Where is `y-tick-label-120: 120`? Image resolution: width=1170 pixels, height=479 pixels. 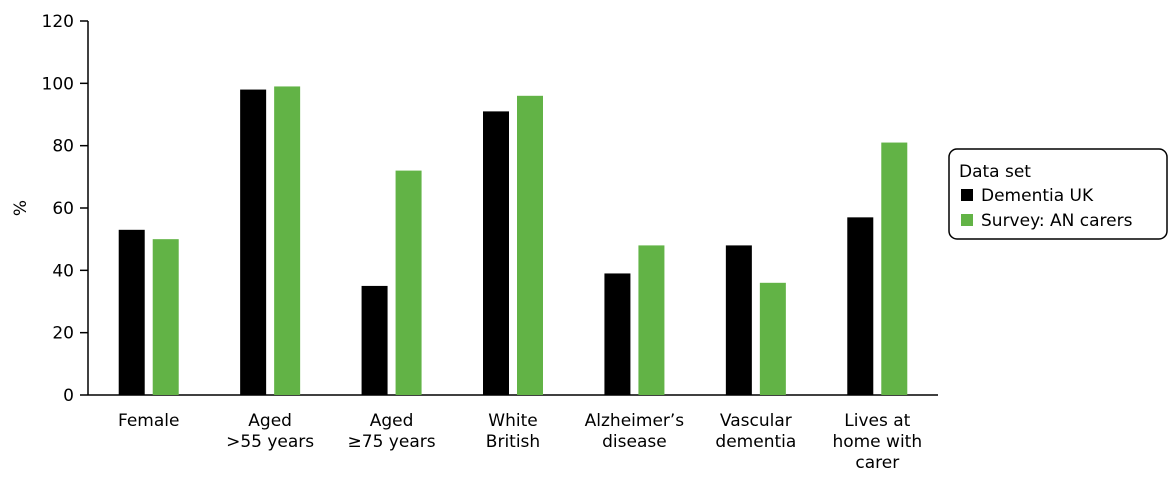 y-tick-label-120: 120 is located at coordinates (58, 22).